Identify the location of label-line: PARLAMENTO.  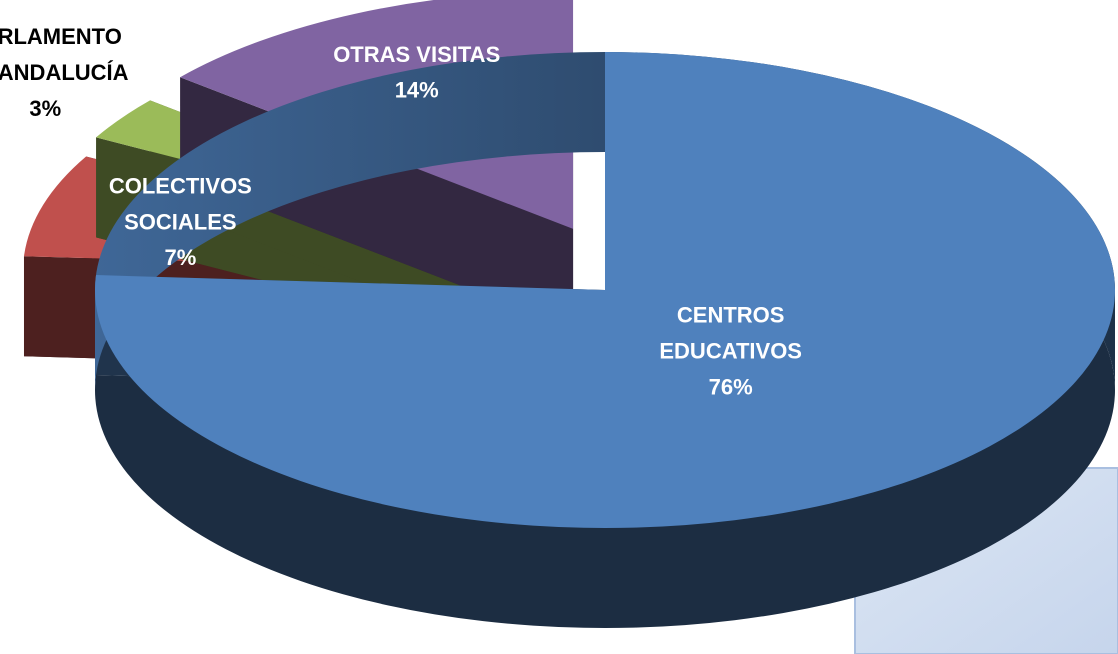
(61, 36).